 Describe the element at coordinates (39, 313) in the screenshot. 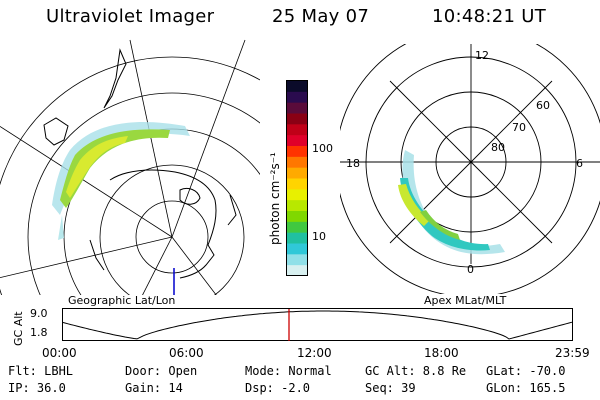

I see `timeline-ytick-max: 9.0` at that location.